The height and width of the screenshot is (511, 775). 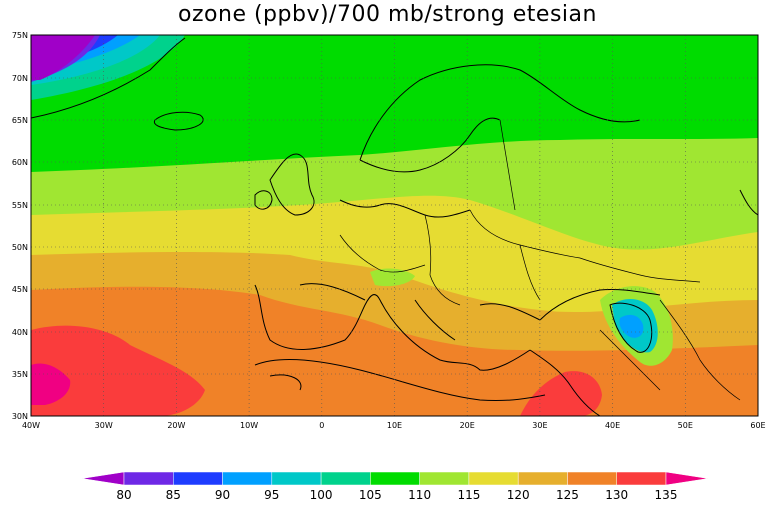 I want to click on lat-tick-label: 55N, so click(x=20, y=205).